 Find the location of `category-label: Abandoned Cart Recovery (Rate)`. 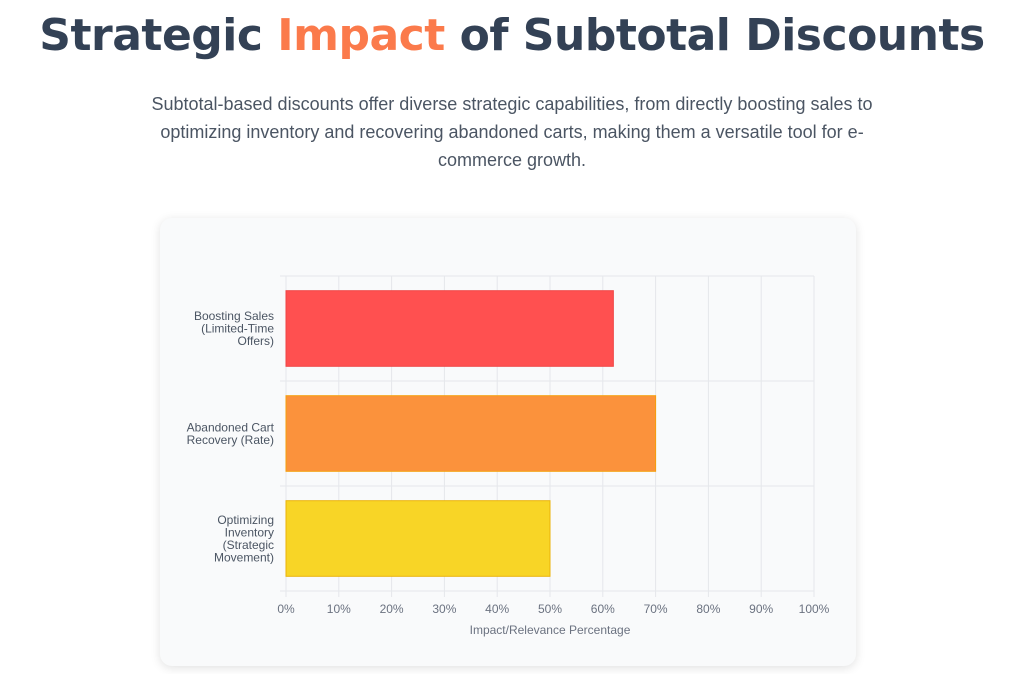

category-label: Abandoned Cart Recovery (Rate) is located at coordinates (231, 433).